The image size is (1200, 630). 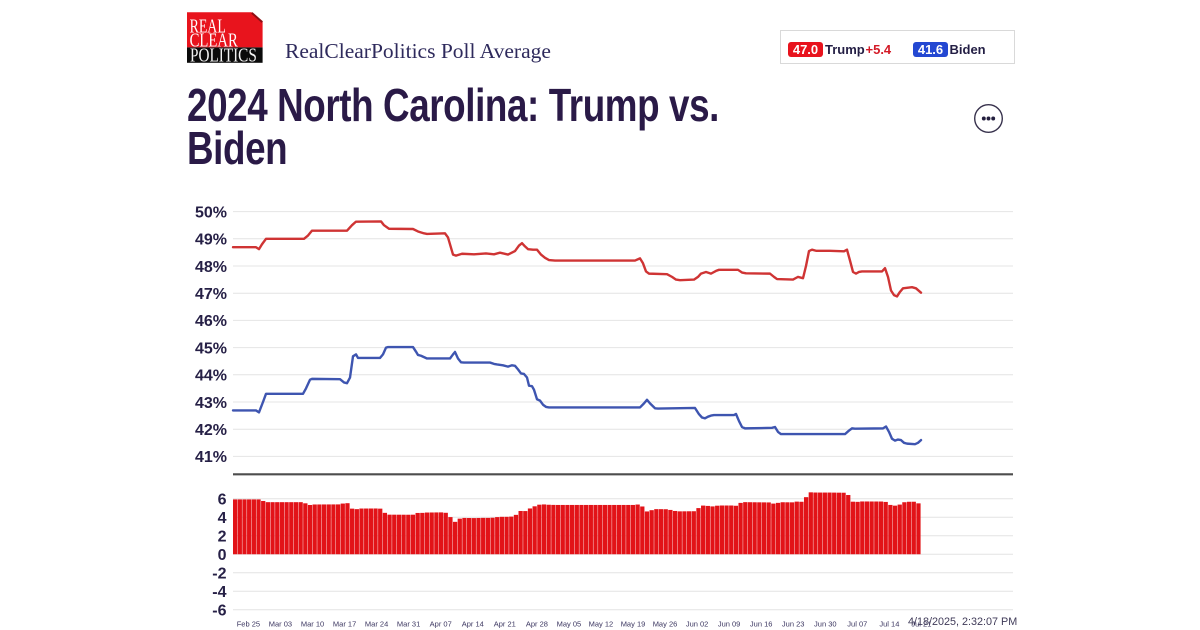 What do you see at coordinates (505, 623) in the screenshot?
I see `svg-text: Apr 21` at bounding box center [505, 623].